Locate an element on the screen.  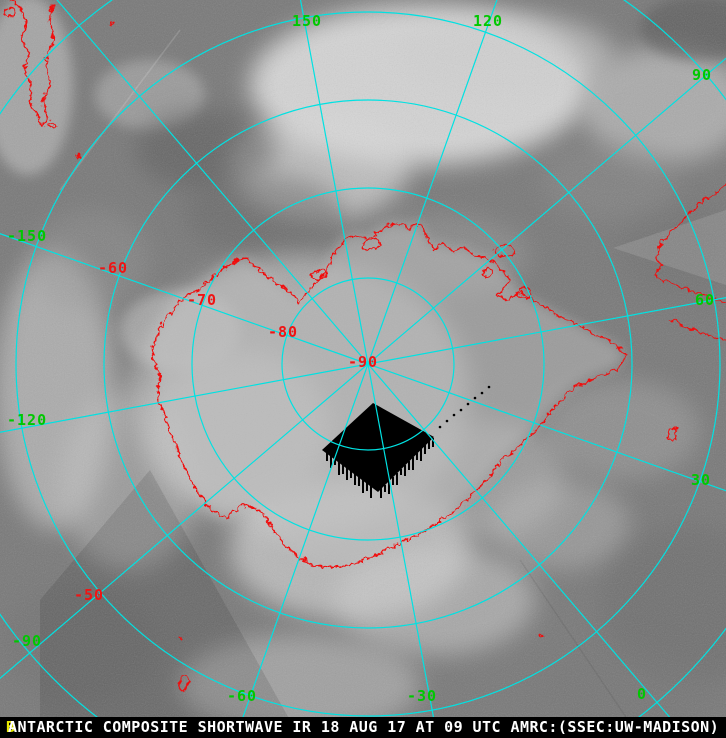
lon-label-150: 150 is located at coordinates (307, 21).